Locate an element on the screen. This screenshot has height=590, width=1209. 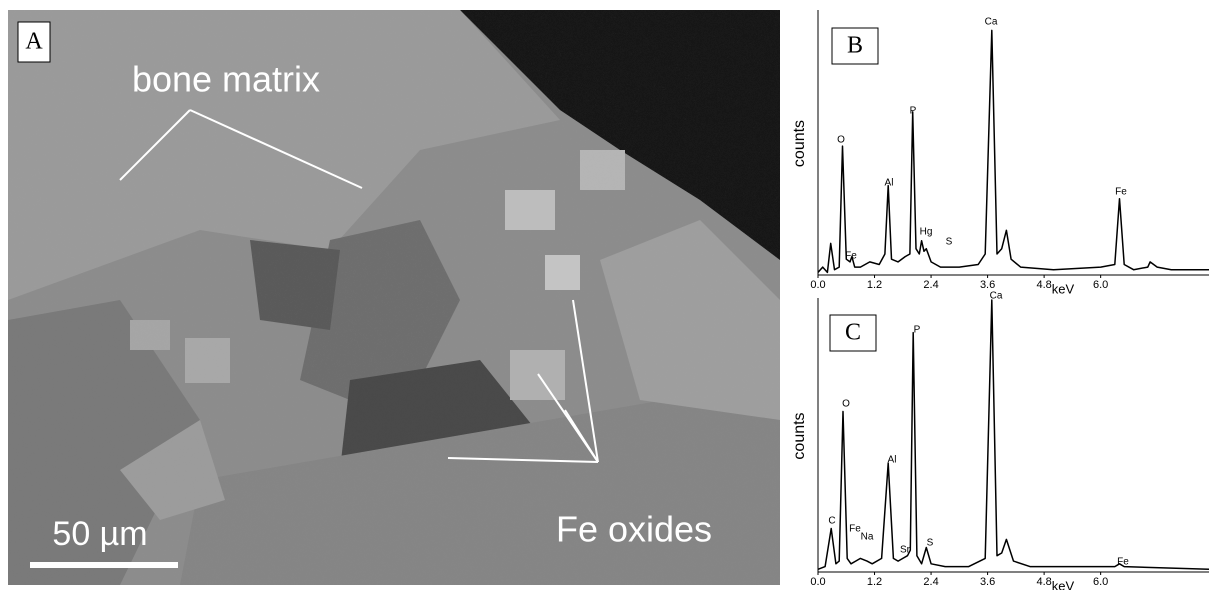
peak-label: Na is located at coordinates (867, 537).